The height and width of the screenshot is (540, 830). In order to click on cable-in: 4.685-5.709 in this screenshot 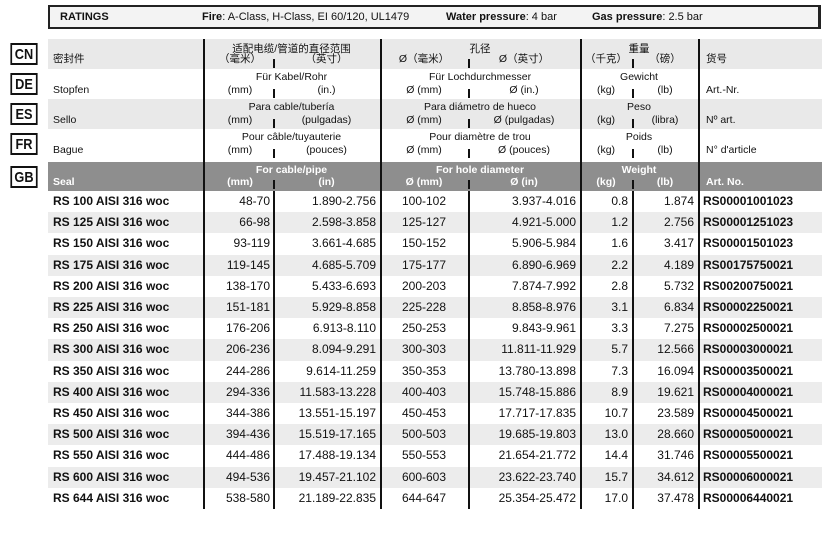, I will do `click(343, 264)`.